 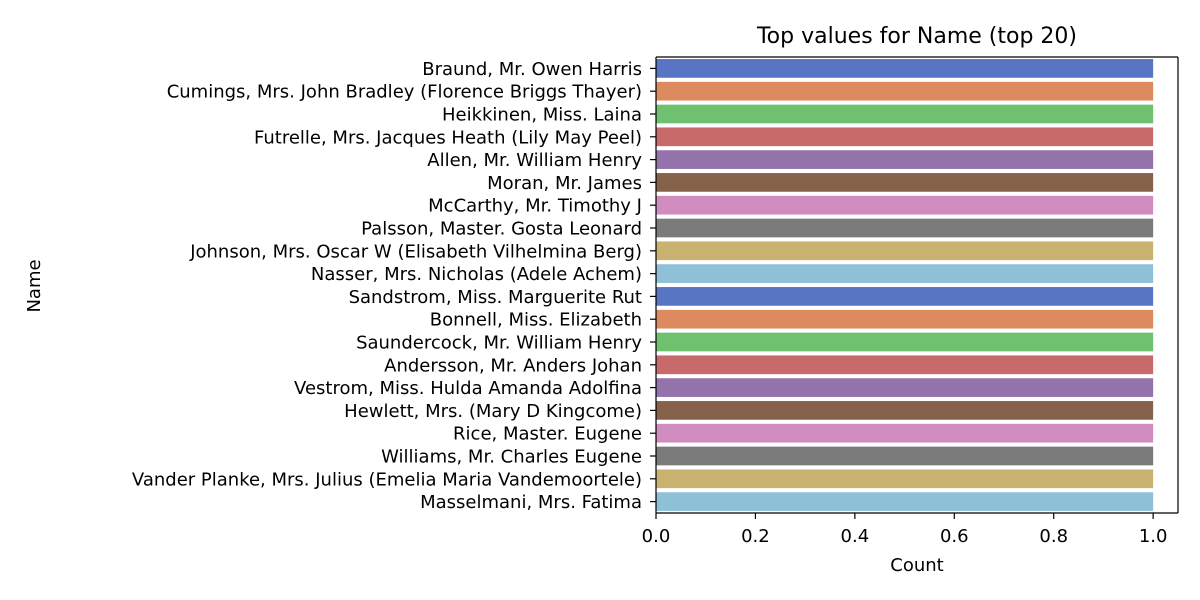 I want to click on y-tick-label: Masselmani, Mrs. Fatima, so click(x=531, y=502).